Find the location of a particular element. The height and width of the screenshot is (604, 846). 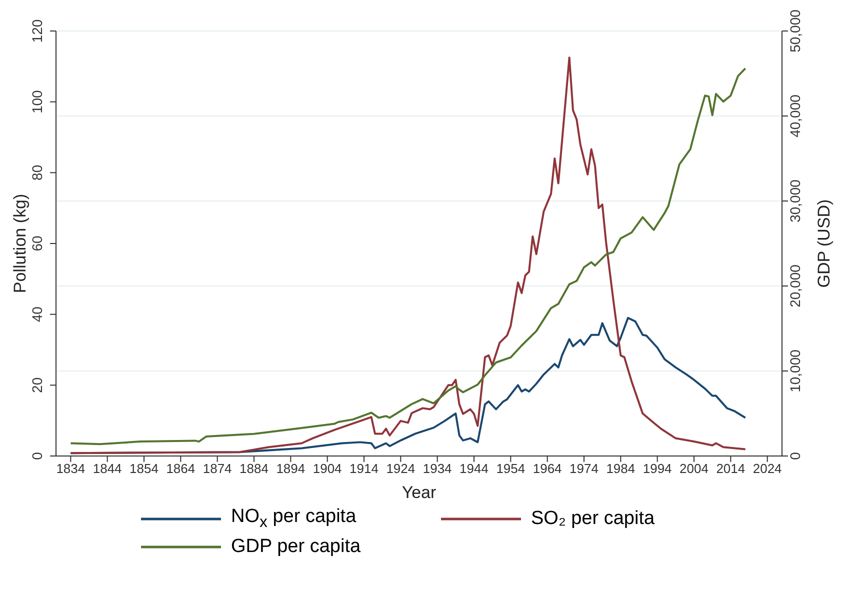

x-tick-label: 1974 is located at coordinates (584, 468).